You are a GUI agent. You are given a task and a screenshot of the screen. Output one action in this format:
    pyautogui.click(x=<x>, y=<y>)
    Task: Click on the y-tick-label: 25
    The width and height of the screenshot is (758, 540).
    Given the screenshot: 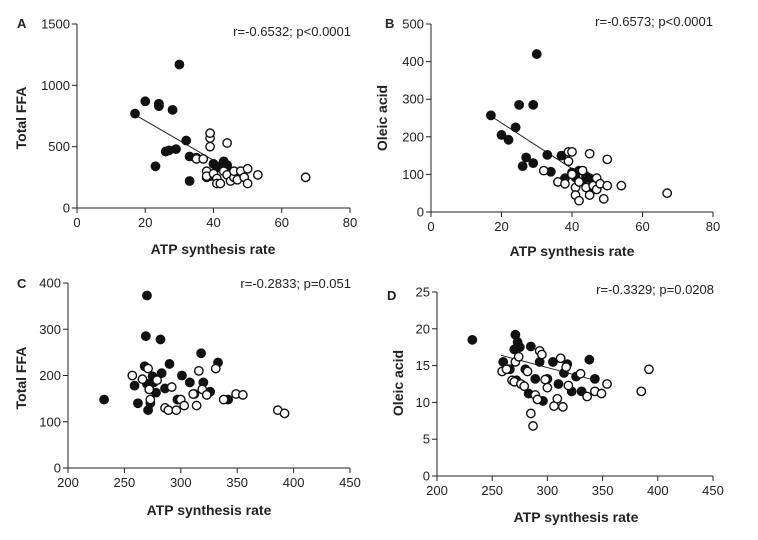 What is the action you would take?
    pyautogui.click(x=423, y=292)
    